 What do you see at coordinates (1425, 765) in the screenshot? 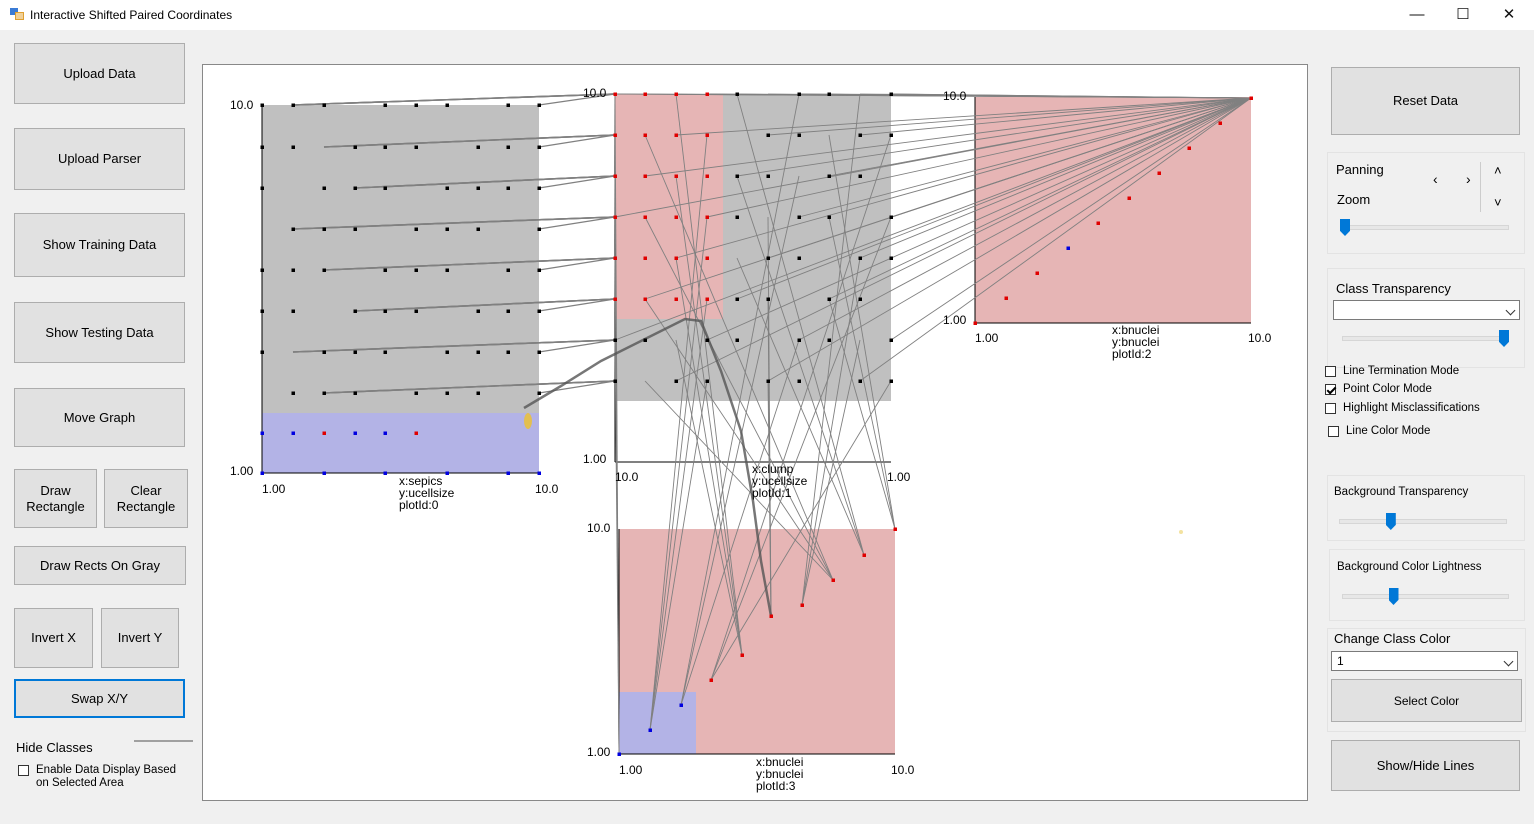
I see `show-hide-lines-button: Show/Hide Lines` at bounding box center [1425, 765].